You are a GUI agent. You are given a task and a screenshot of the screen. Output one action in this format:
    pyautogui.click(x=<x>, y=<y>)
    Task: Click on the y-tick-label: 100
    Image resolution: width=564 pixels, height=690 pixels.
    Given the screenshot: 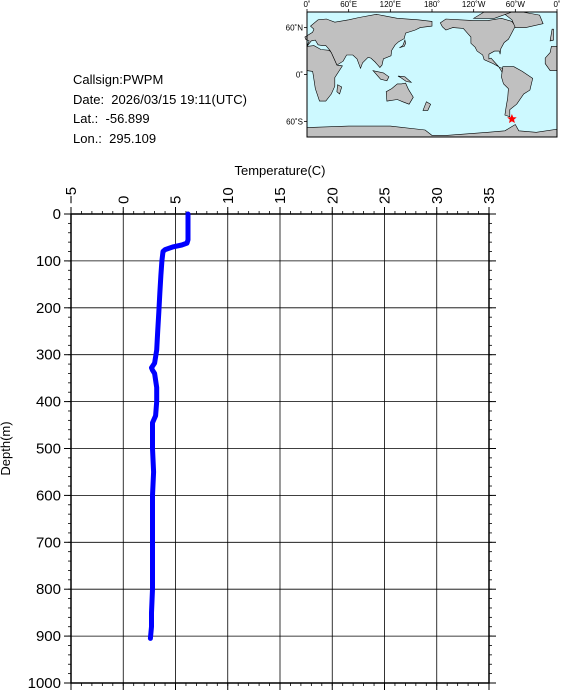 What is the action you would take?
    pyautogui.click(x=48, y=261)
    